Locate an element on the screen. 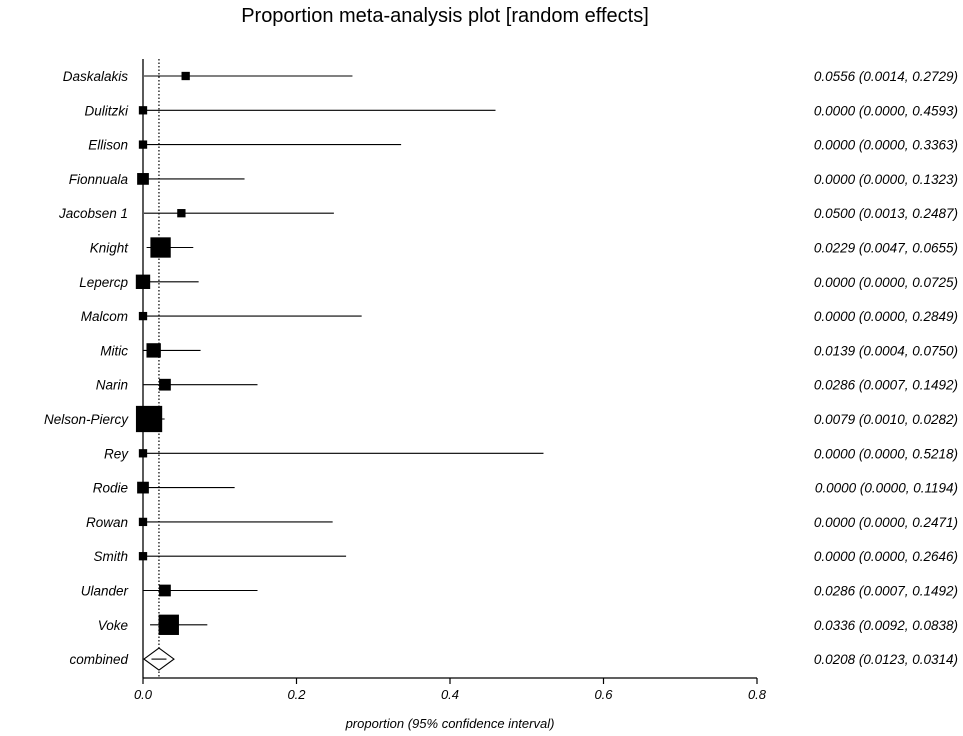 The height and width of the screenshot is (736, 963). study-label: Ellison is located at coordinates (108, 145).